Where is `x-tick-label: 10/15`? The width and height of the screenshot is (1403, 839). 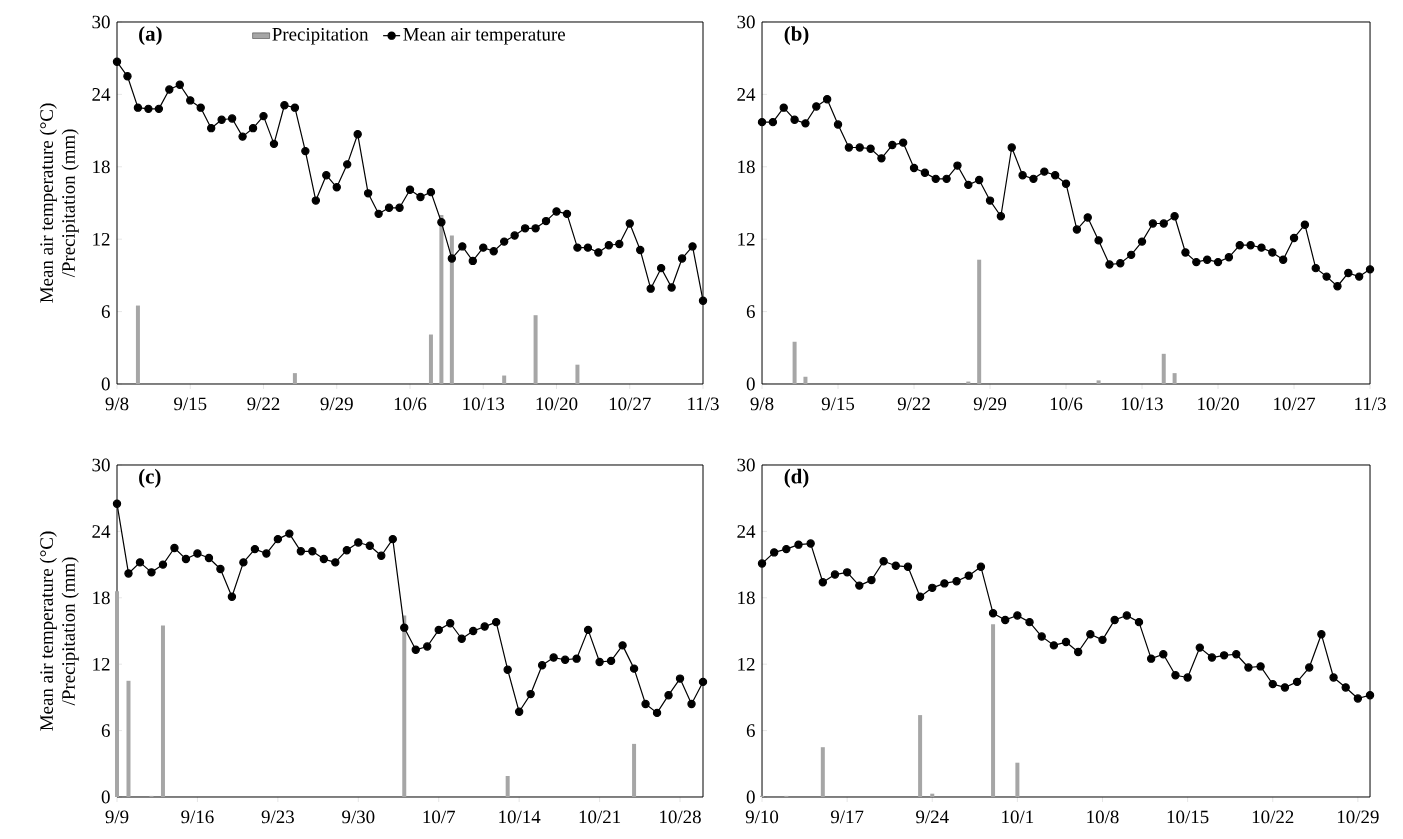 x-tick-label: 10/15 is located at coordinates (1188, 817).